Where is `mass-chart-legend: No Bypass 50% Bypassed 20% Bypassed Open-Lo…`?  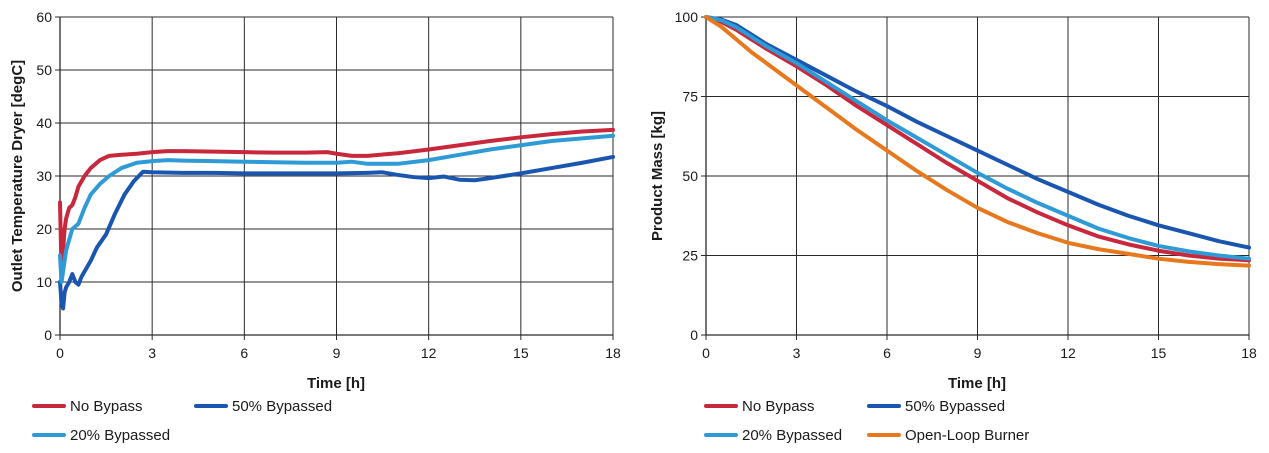 mass-chart-legend: No Bypass 50% Bypassed 20% Bypassed Open-Lo… is located at coordinates (866, 421).